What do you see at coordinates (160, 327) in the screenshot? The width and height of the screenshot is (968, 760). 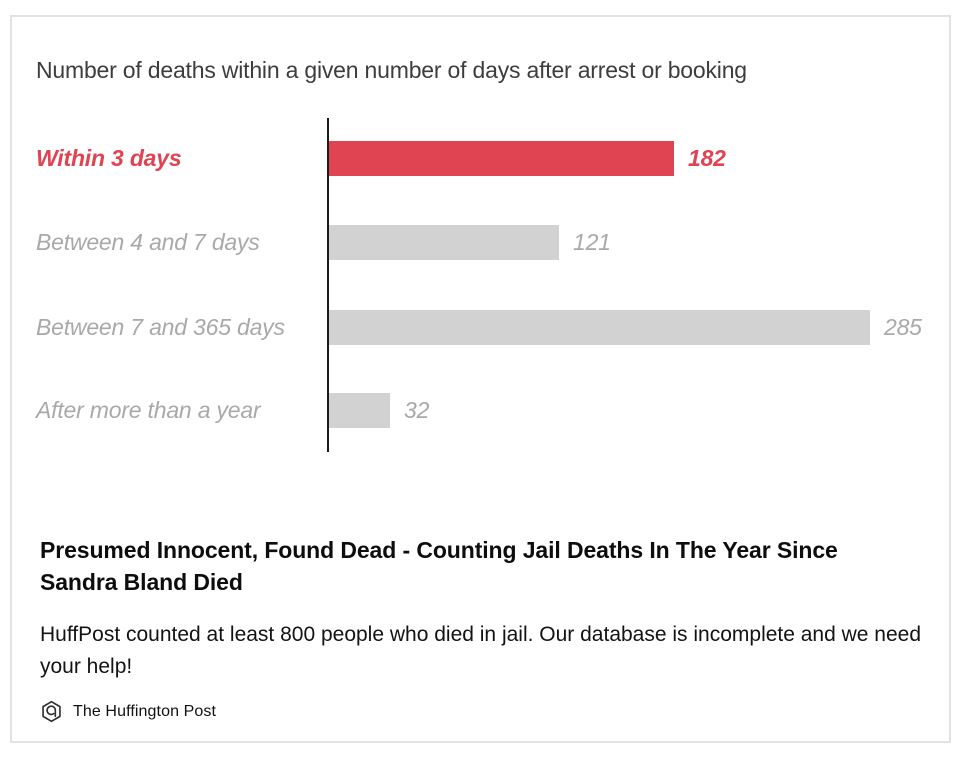 I see `bar-label: Between 7 and 365 days` at bounding box center [160, 327].